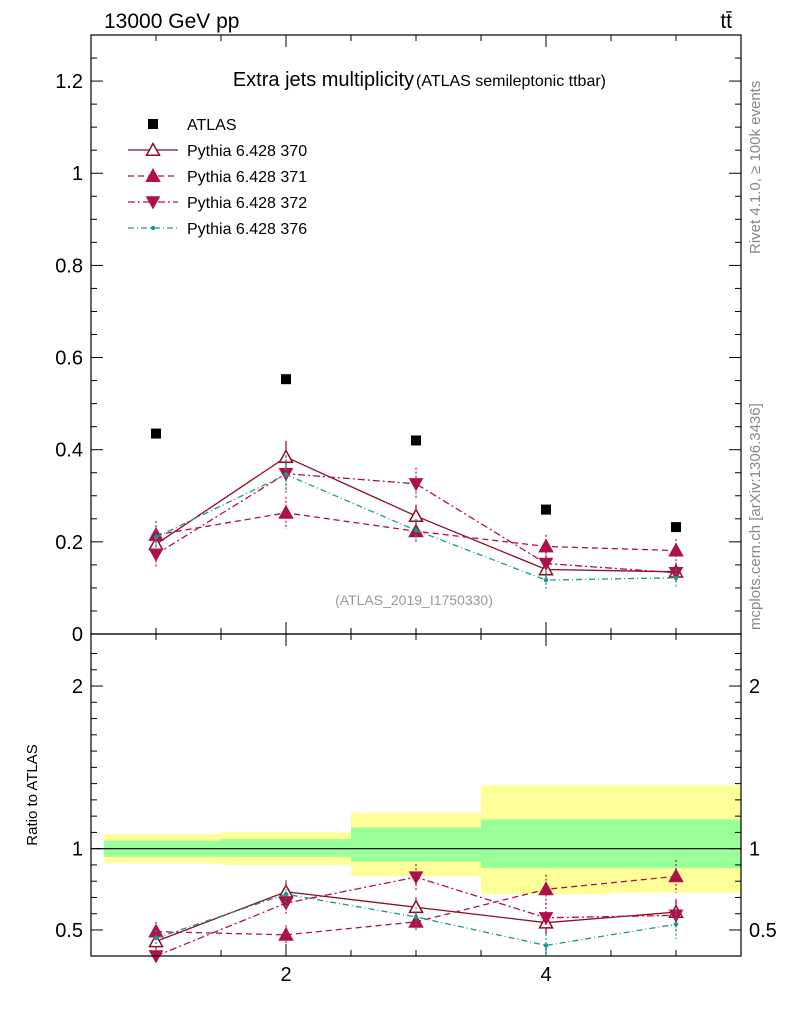 The width and height of the screenshot is (786, 1024). Describe the element at coordinates (726, 21) in the screenshot. I see `process-label: tt̄` at that location.